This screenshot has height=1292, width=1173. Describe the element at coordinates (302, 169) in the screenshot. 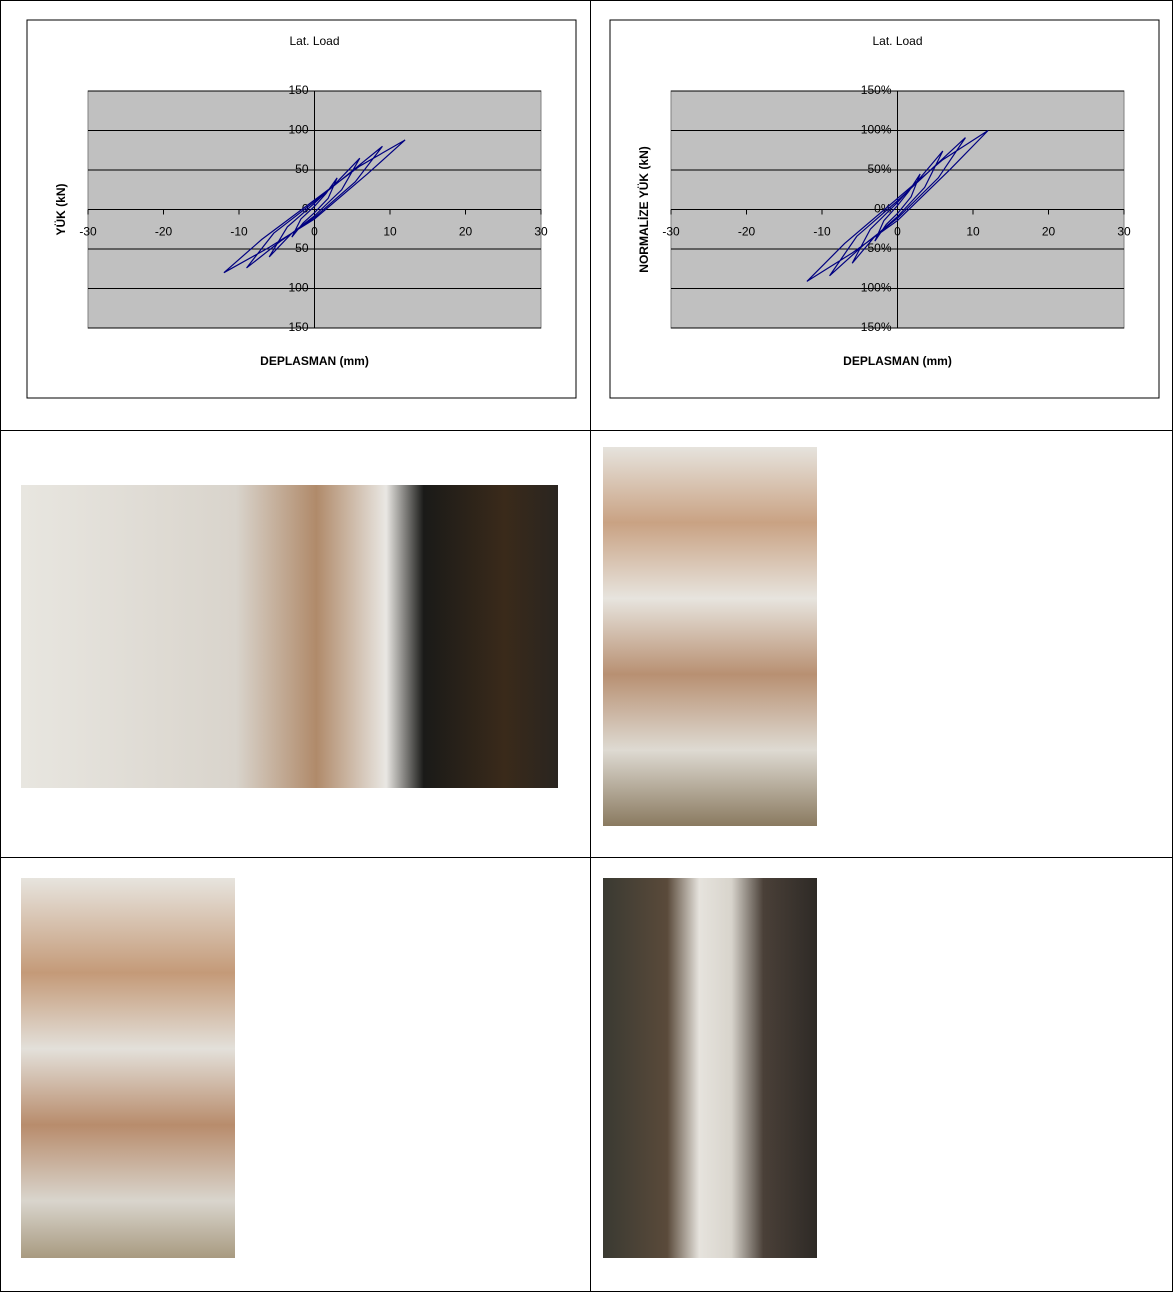

I see `y-tick-label: 50` at that location.